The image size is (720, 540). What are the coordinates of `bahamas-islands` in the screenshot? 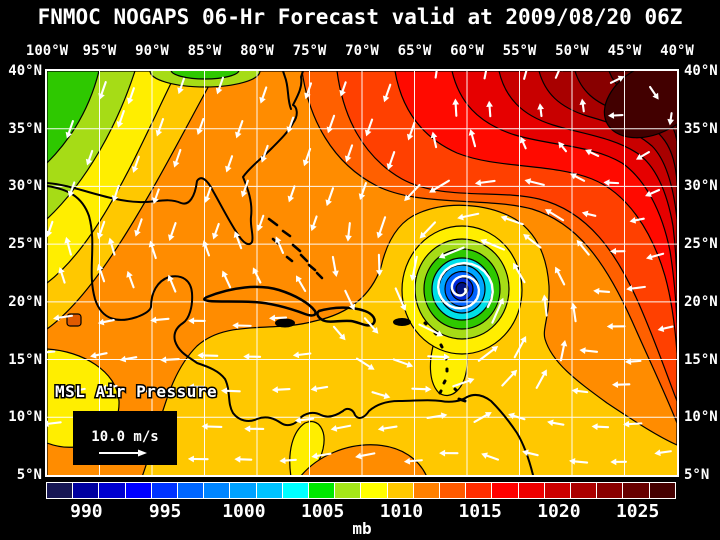 It's located at (295, 248).